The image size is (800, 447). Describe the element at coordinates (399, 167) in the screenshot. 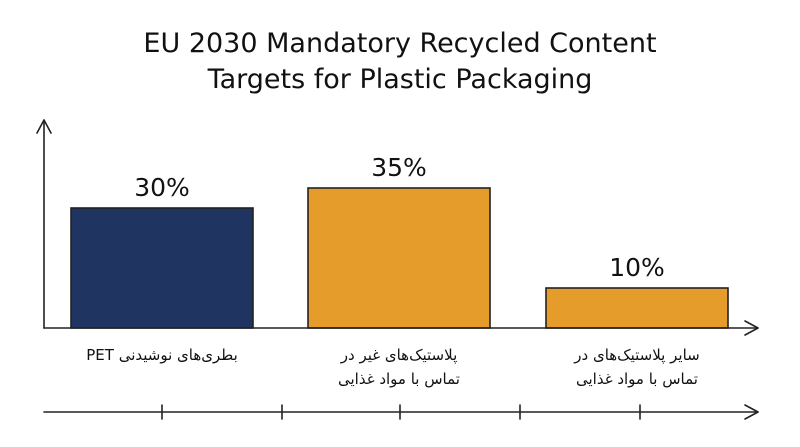

I see `bar-value-label: 35%` at that location.